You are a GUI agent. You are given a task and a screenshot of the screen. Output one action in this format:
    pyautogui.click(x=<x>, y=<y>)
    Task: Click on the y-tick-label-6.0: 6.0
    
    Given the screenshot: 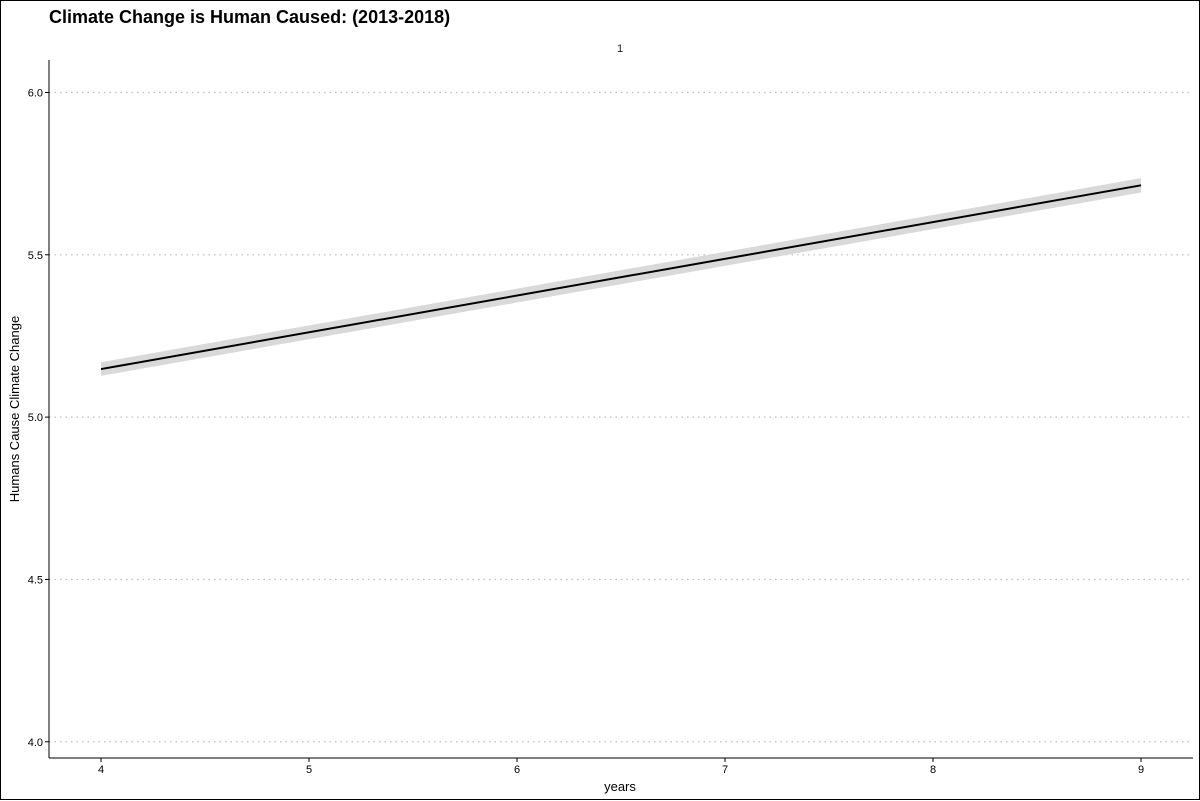 What is the action you would take?
    pyautogui.click(x=35, y=93)
    